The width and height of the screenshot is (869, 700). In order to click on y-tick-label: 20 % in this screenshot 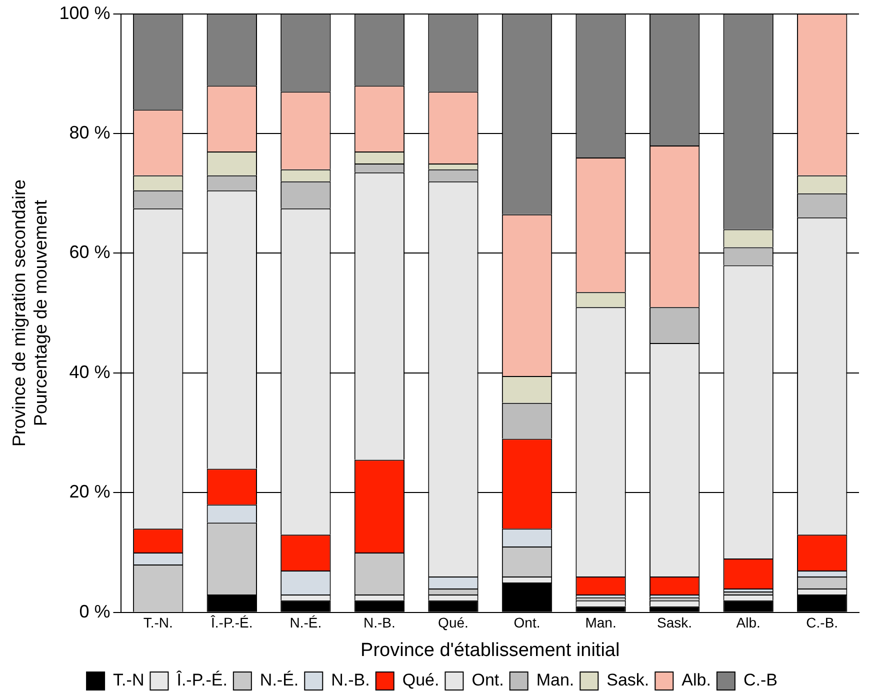, I will do `click(89, 492)`.